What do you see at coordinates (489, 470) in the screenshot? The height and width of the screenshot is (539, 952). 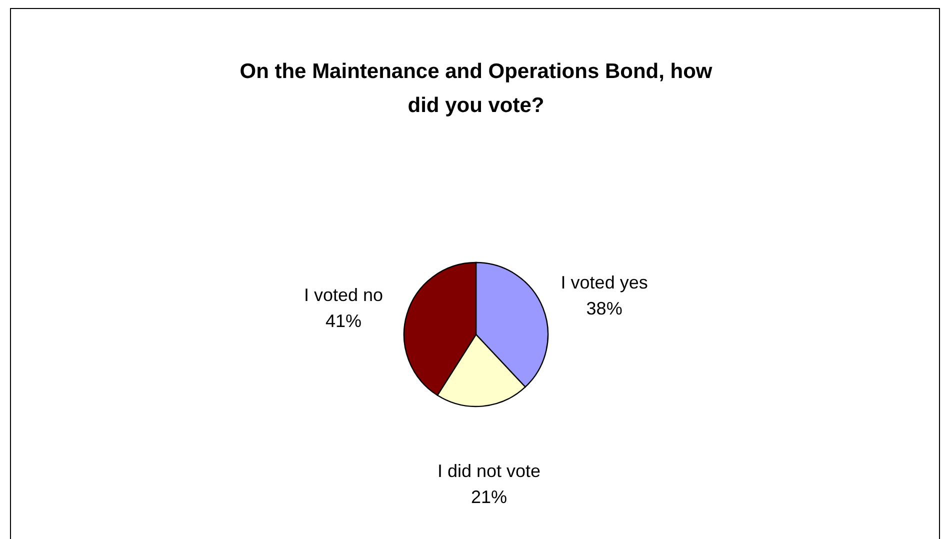 I see `slice-label: I did not vote` at bounding box center [489, 470].